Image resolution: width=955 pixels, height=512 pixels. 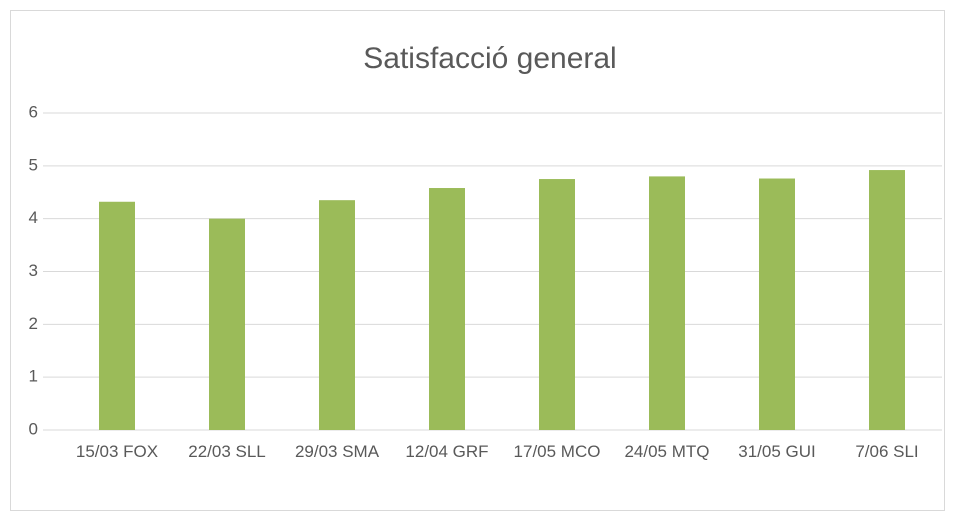 I want to click on x-tick-label: 7/06 SLI, so click(x=887, y=451).